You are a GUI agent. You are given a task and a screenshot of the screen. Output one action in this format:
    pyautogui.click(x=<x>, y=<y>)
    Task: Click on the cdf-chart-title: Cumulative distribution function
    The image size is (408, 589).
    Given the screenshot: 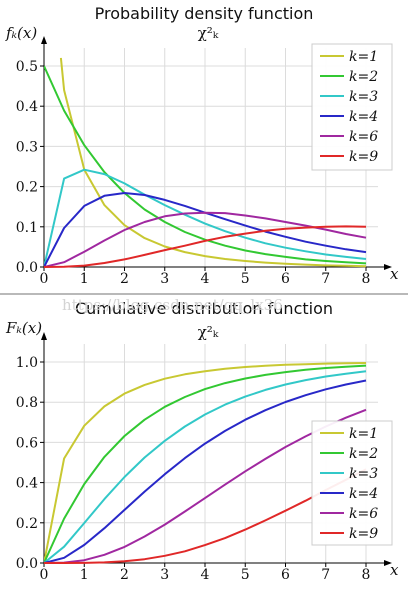 What is the action you would take?
    pyautogui.click(x=204, y=308)
    